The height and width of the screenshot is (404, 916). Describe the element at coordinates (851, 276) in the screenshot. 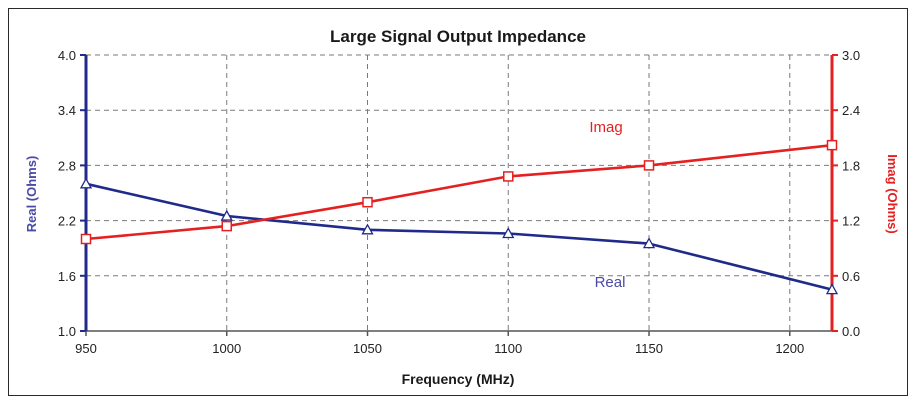

I see `right-y-tick-label: 0.6` at that location.